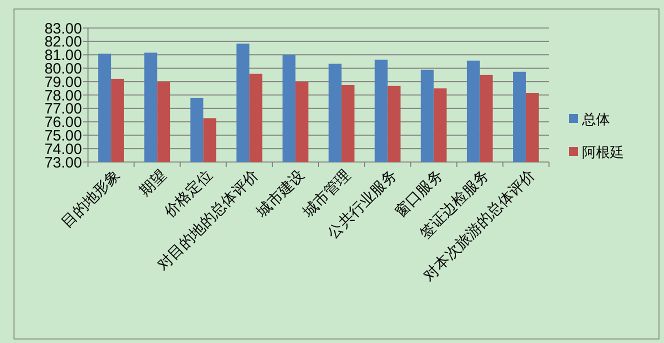 The width and height of the screenshot is (664, 343). I want to click on legend-label: 阿根廷, so click(603, 152).